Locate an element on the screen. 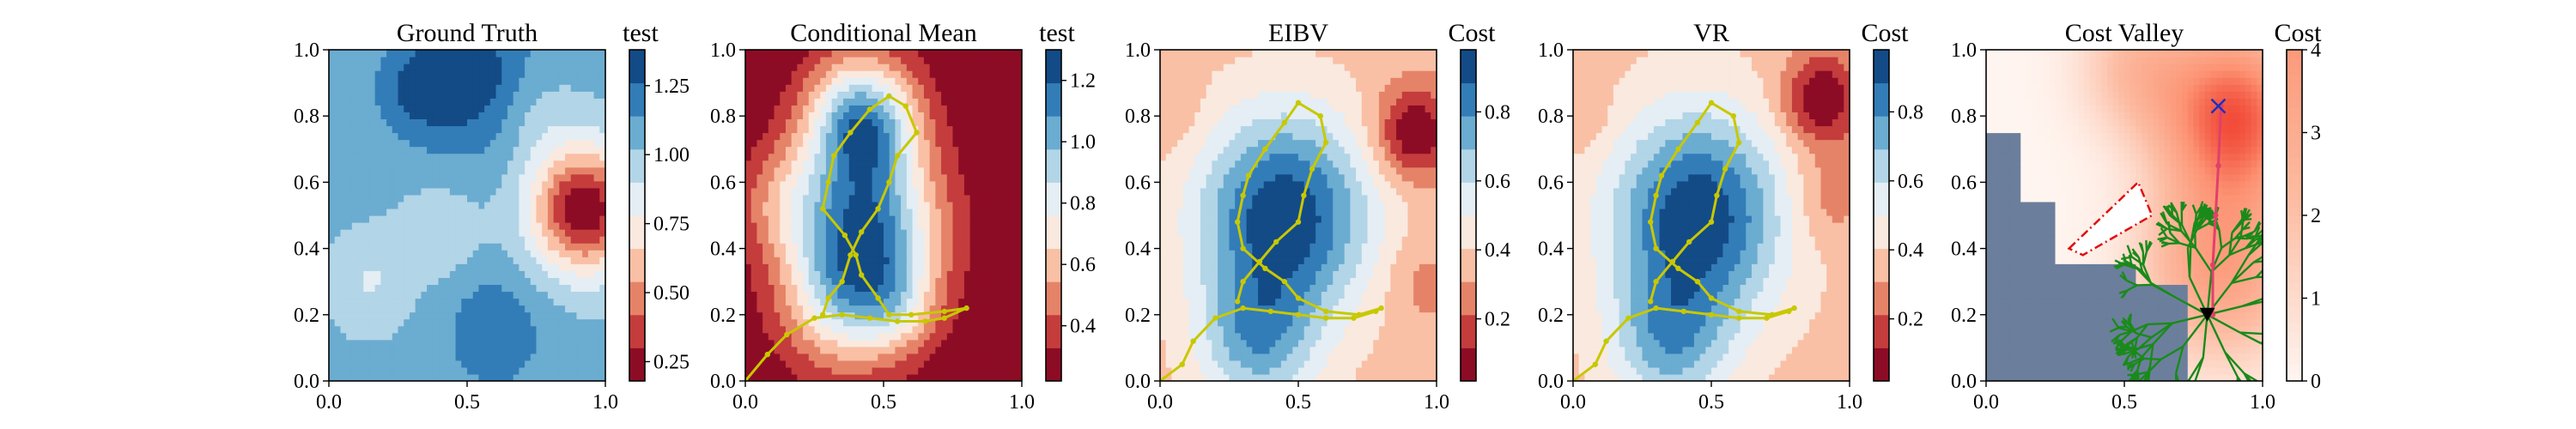  x-tick-label: 0.0 is located at coordinates (745, 402).